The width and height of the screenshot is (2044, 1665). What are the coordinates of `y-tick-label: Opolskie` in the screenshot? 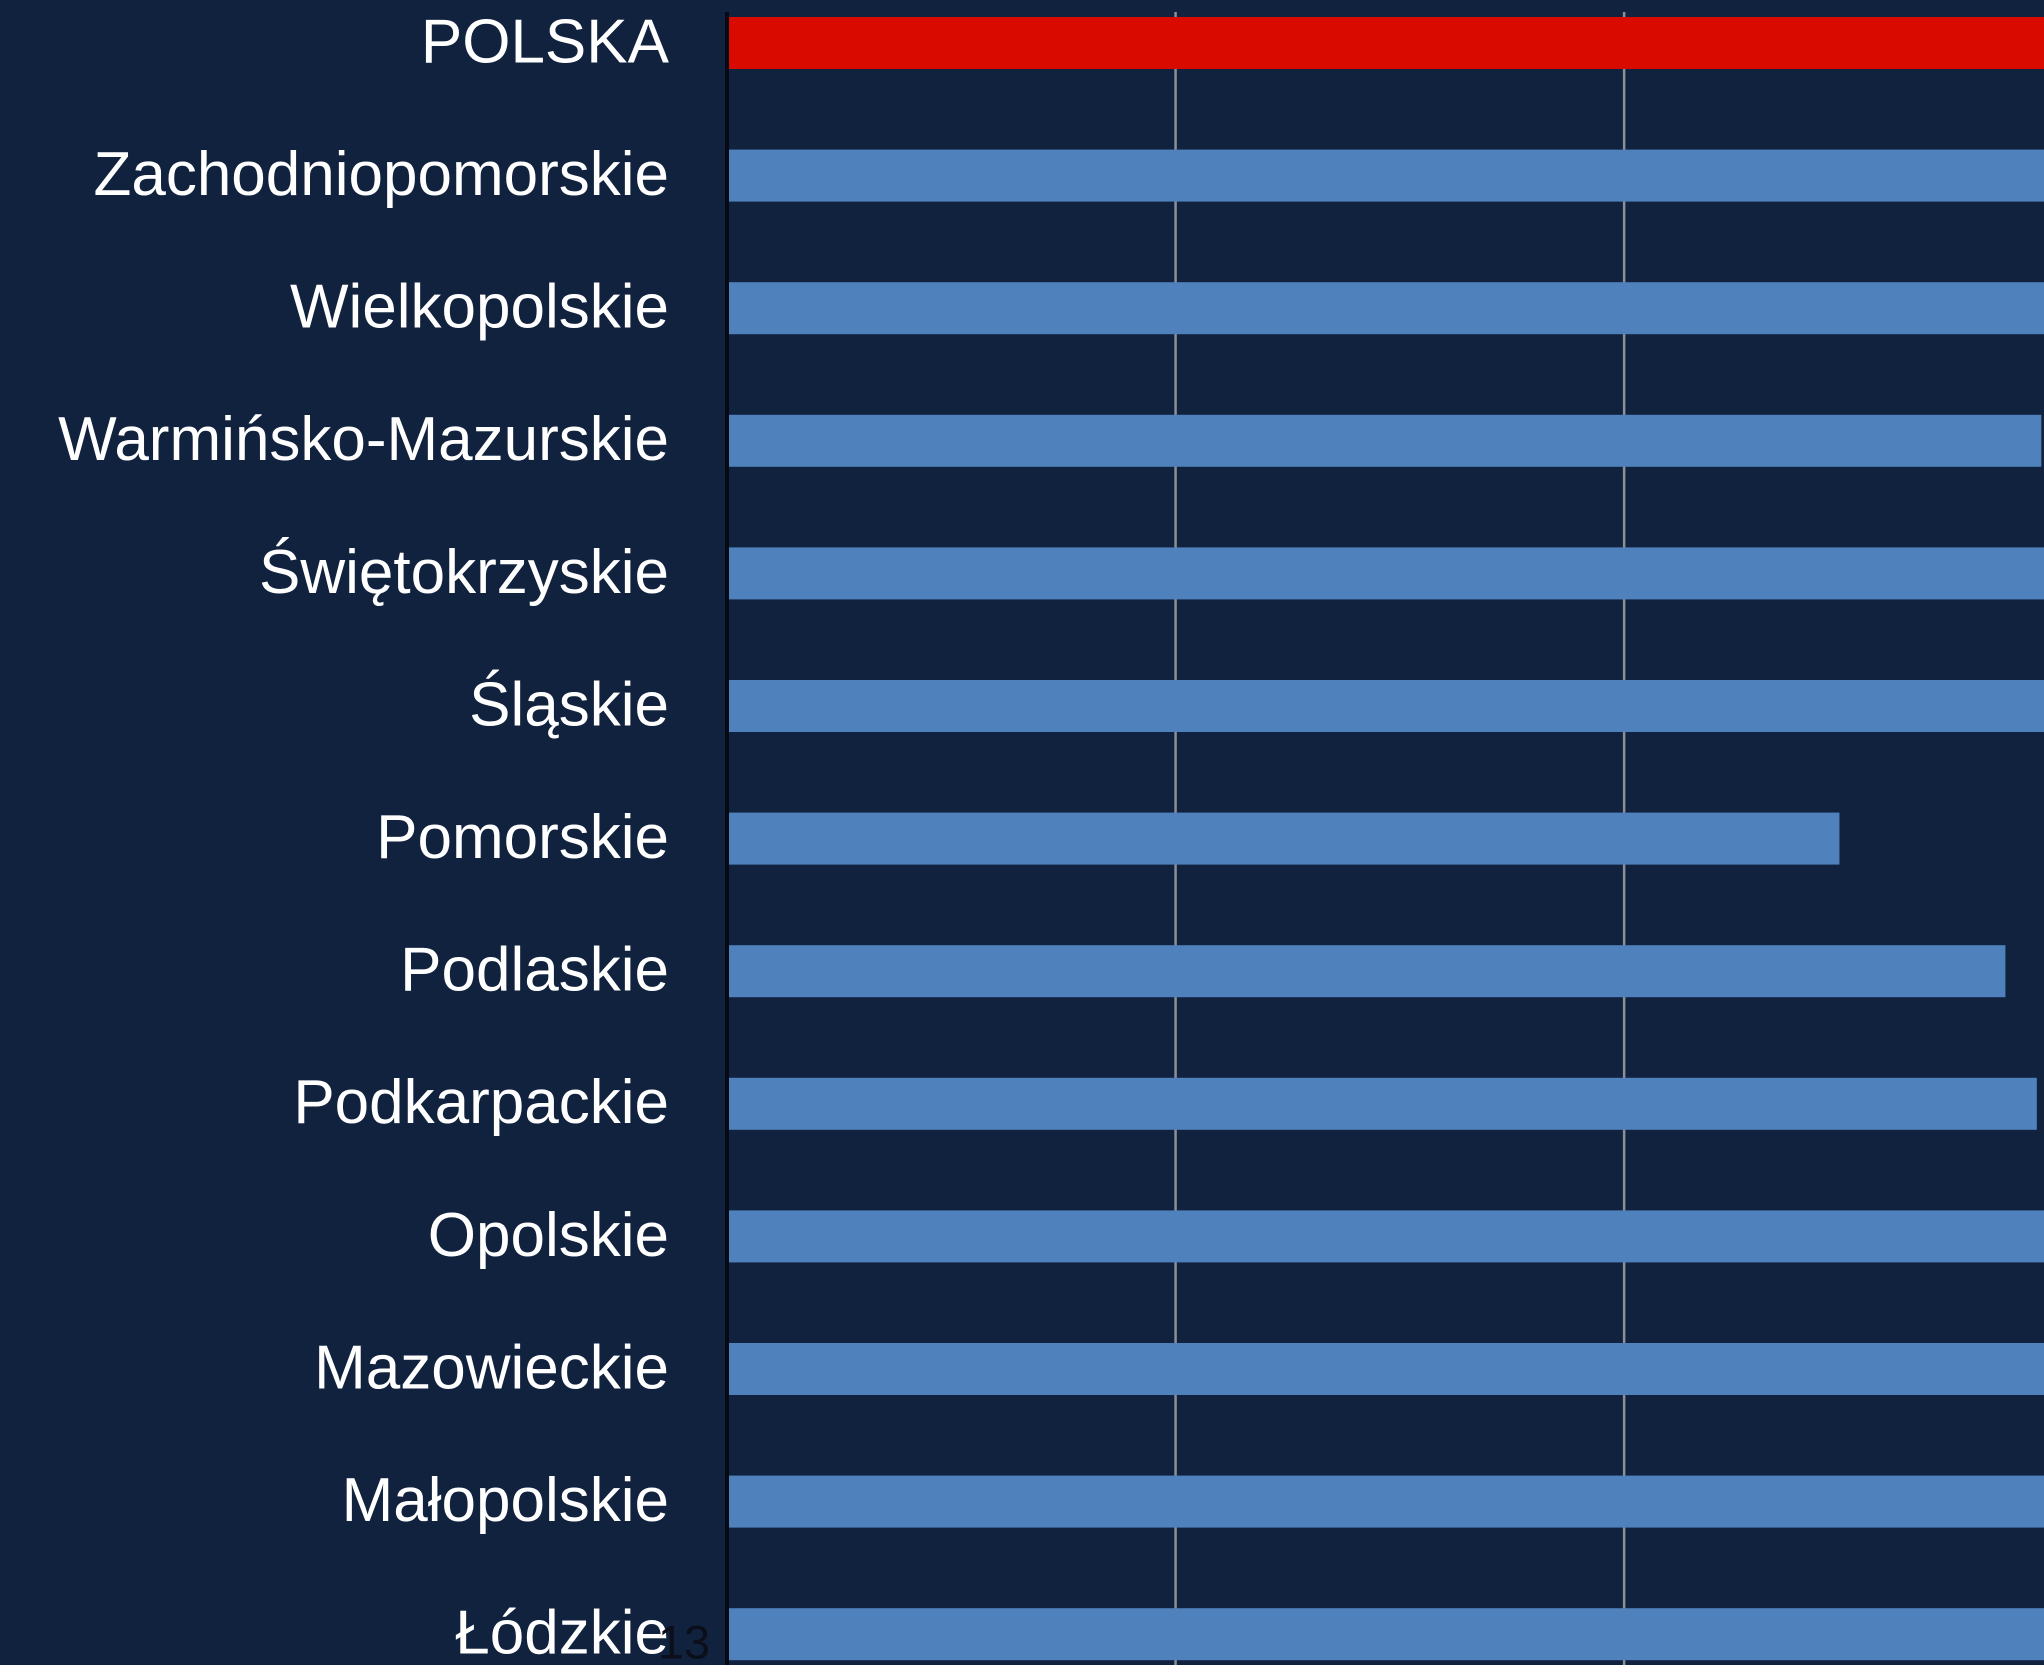 It's located at (548, 1235).